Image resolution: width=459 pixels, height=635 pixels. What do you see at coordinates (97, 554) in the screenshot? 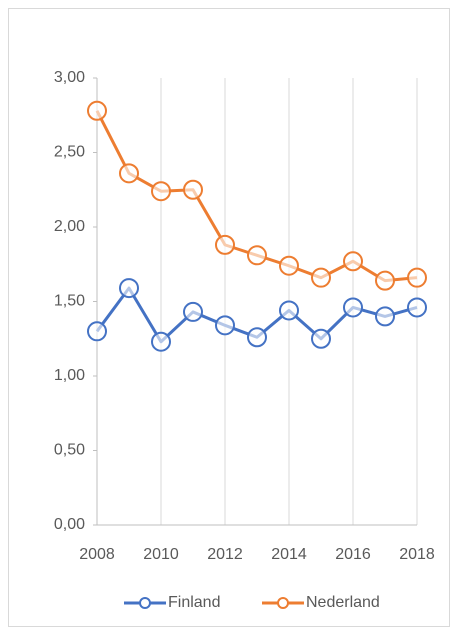
I see `x-tick-label: 2008` at bounding box center [97, 554].